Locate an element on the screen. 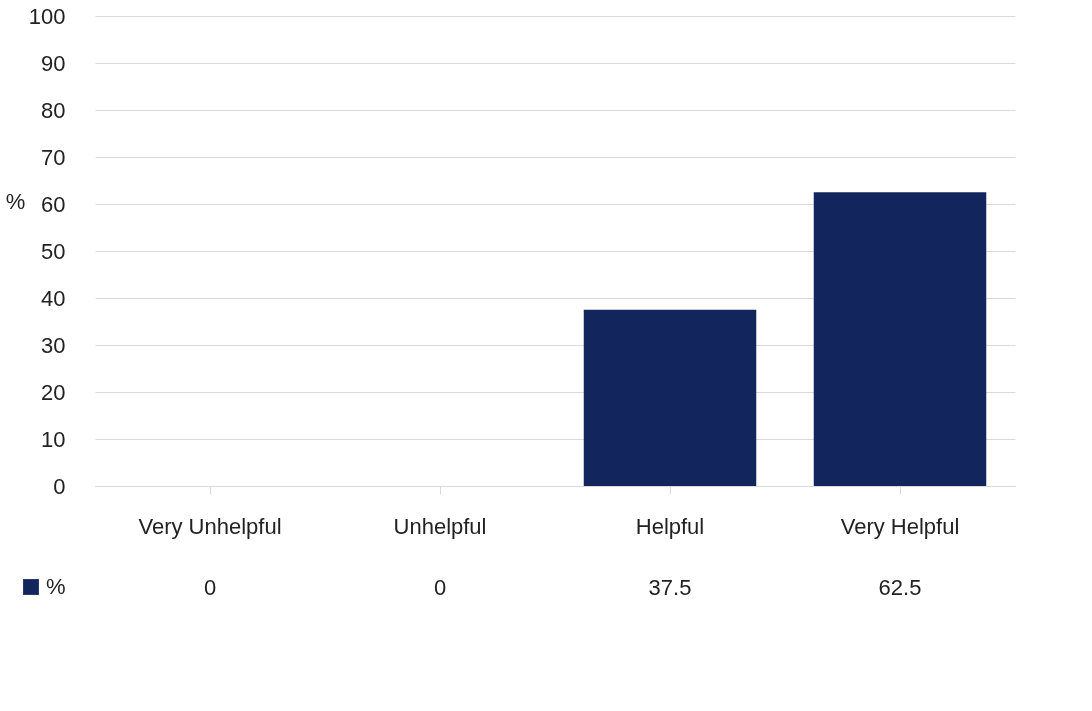 This screenshot has width=1092, height=711. y-axis-title: % is located at coordinates (15, 201).